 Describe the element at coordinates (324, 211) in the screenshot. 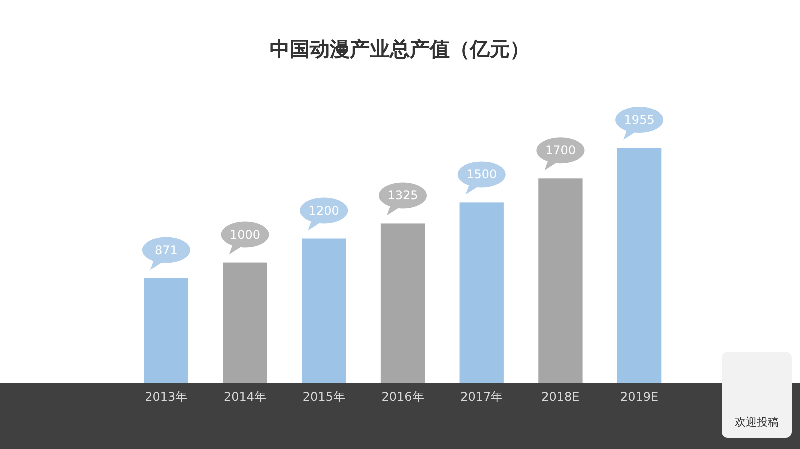

I see `data-label: 1200` at that location.